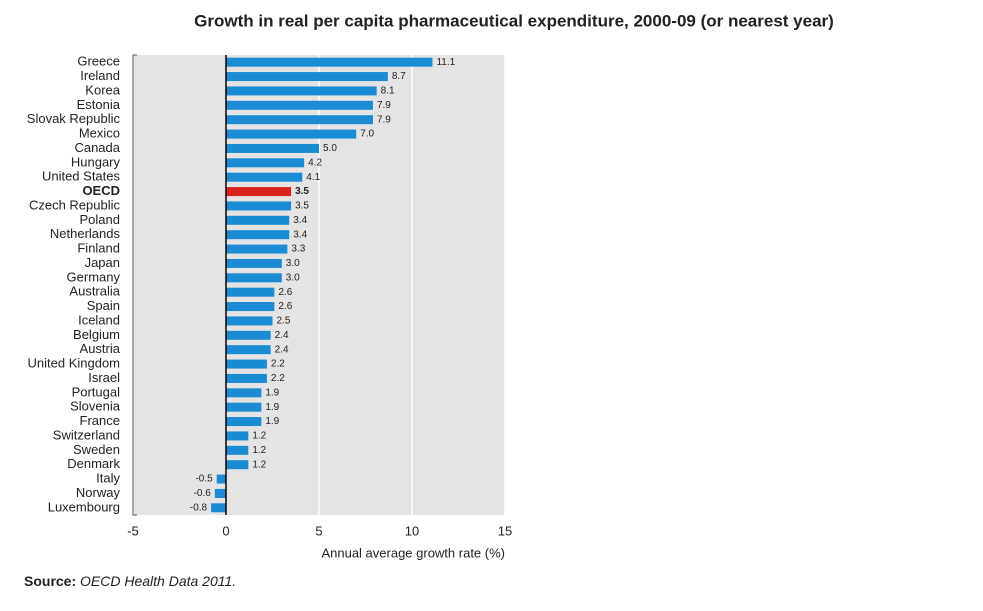 The height and width of the screenshot is (611, 983). What do you see at coordinates (99, 133) in the screenshot?
I see `category-label: Mexico` at bounding box center [99, 133].